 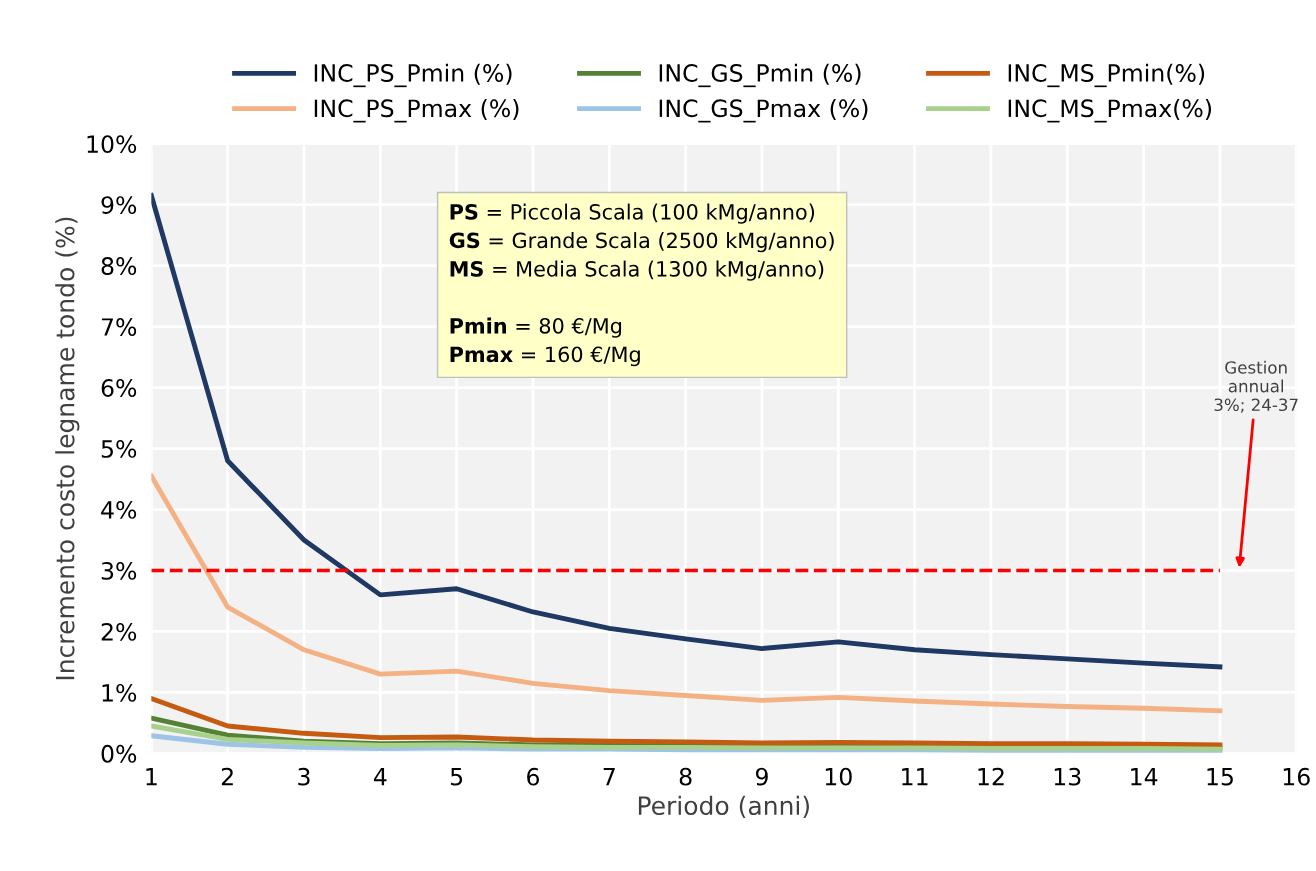 What do you see at coordinates (119, 266) in the screenshot?
I see `y-tick-label: 8%` at bounding box center [119, 266].